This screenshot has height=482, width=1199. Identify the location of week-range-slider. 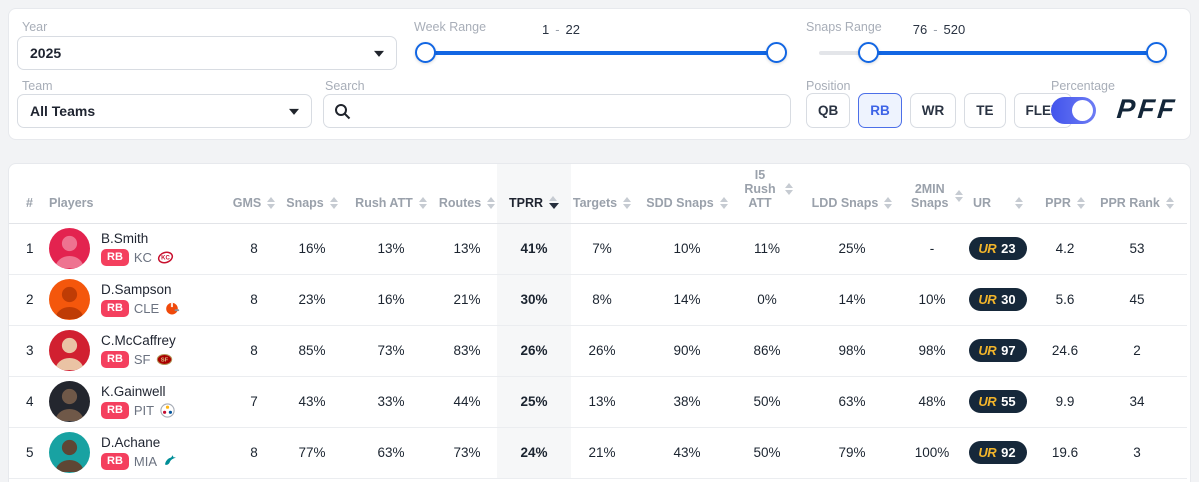
(601, 53).